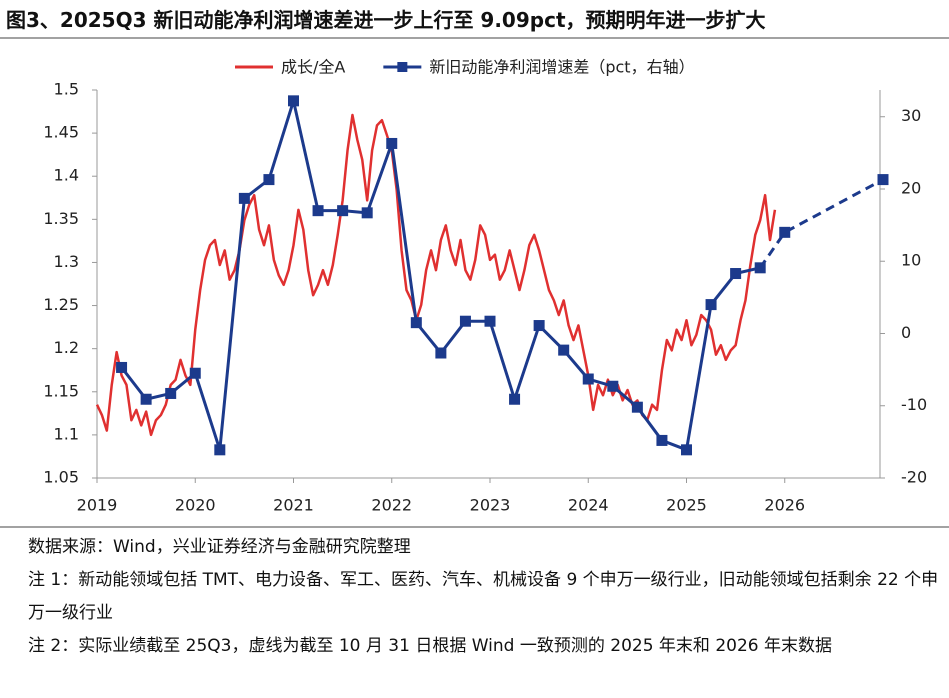 This screenshot has height=698, width=949. What do you see at coordinates (195, 505) in the screenshot?
I see `x-tick-label: 2020` at bounding box center [195, 505].